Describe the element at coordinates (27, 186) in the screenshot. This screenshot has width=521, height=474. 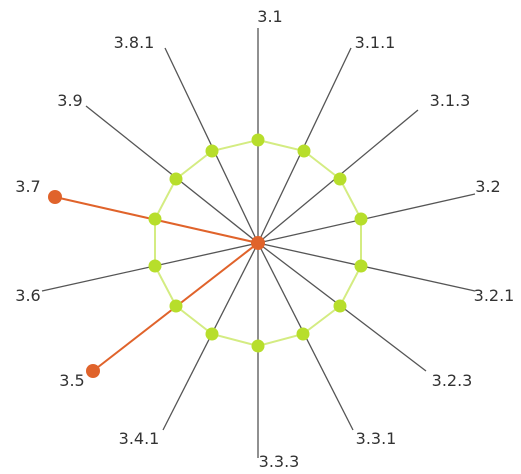
I see `spoke-label-3-7: 3.7` at that location.